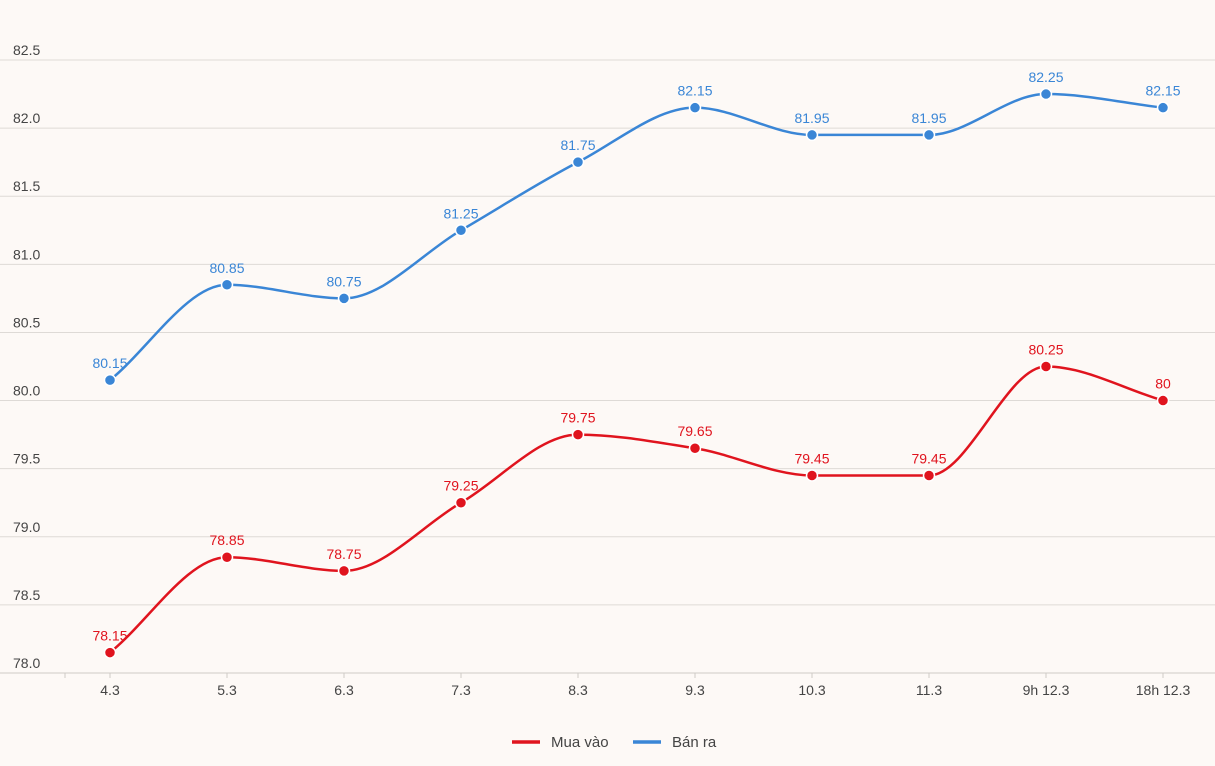  Describe the element at coordinates (109, 363) in the screenshot. I see `data-label: 80.15` at that location.